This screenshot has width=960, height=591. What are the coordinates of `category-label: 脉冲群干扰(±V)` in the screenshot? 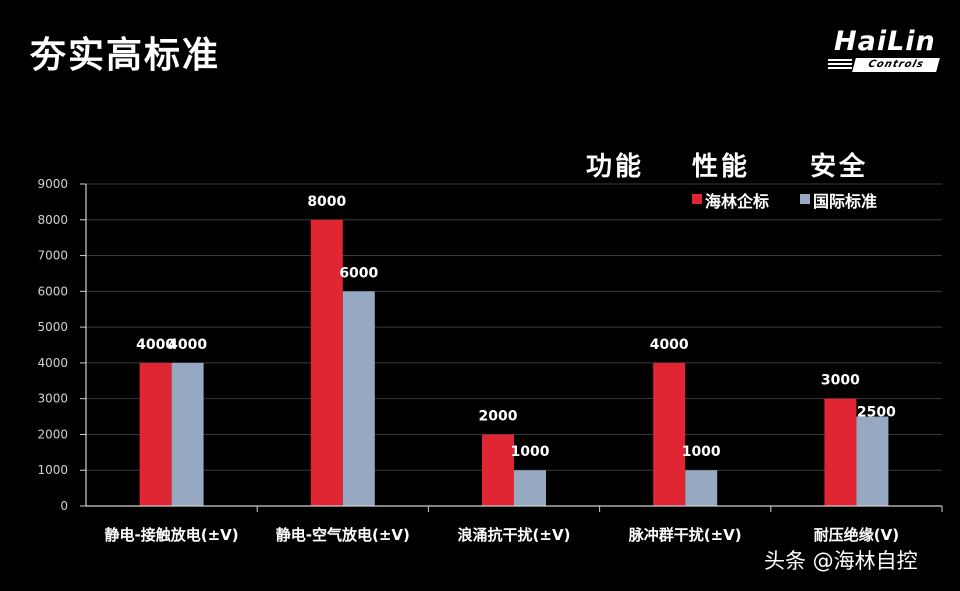 It's located at (685, 535).